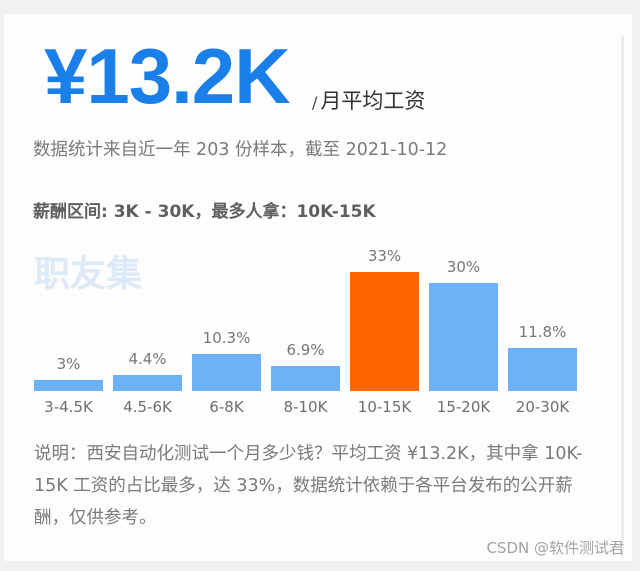 This screenshot has width=640, height=571. I want to click on card-scroll-edge, so click(622, 296).